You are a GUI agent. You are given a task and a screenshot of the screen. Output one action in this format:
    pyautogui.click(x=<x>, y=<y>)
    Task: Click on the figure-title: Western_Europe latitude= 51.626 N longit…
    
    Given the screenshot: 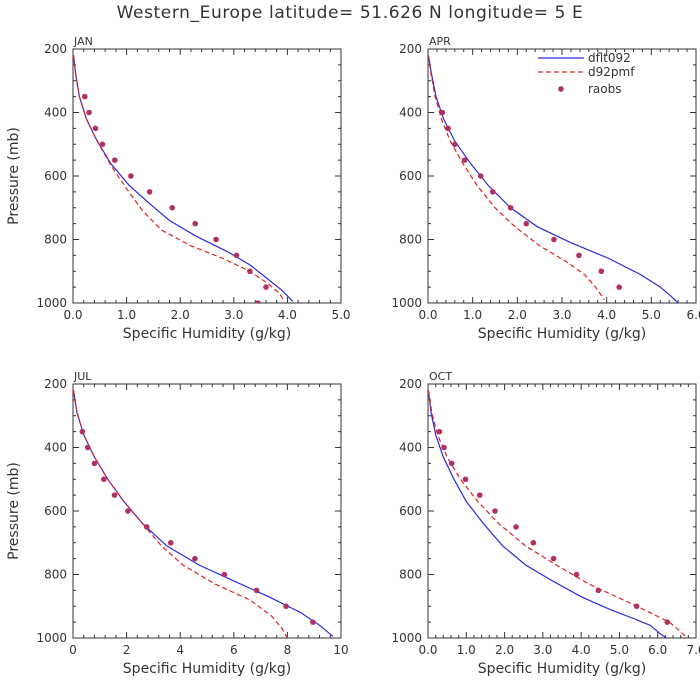 What is the action you would take?
    pyautogui.click(x=350, y=13)
    